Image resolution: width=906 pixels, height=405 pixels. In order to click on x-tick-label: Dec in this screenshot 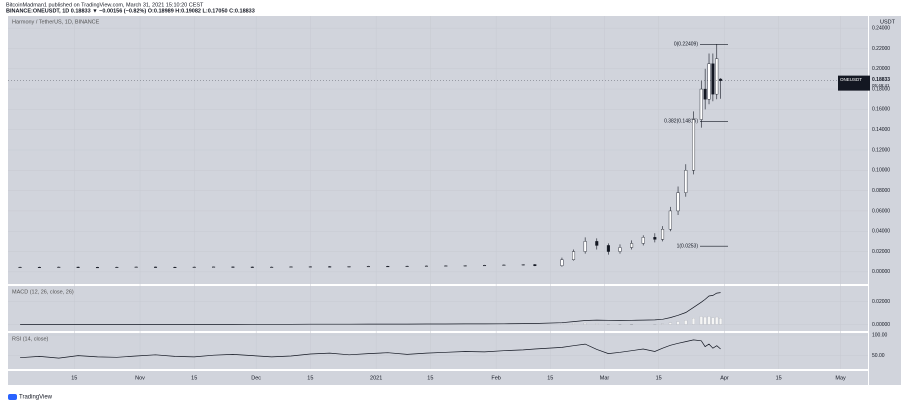, I will do `click(256, 378)`.